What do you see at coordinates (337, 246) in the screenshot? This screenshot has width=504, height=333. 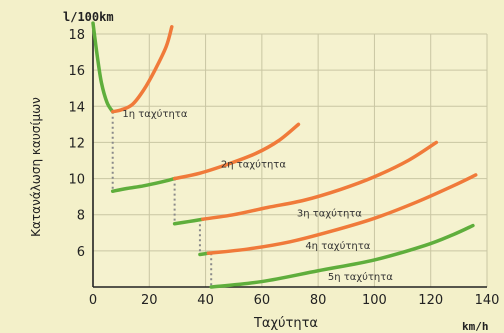 I see `gear-4-label: 4η ταχύτητα` at bounding box center [337, 246].